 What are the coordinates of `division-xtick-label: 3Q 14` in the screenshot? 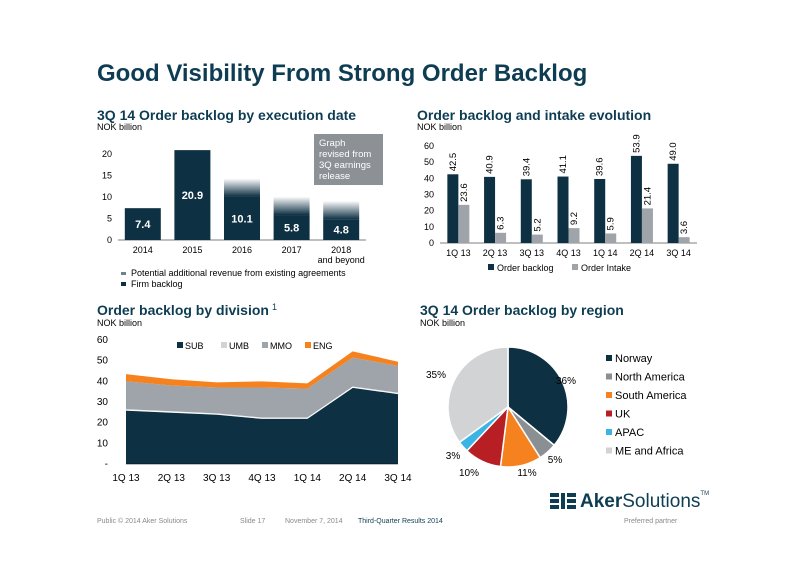 It's located at (398, 478).